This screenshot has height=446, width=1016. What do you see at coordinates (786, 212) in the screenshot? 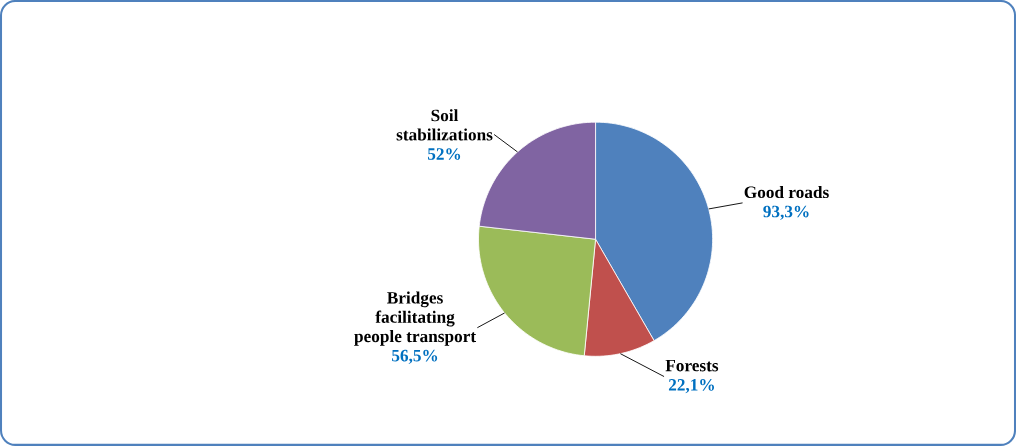
I see `data-label: 93,3%` at bounding box center [786, 212].